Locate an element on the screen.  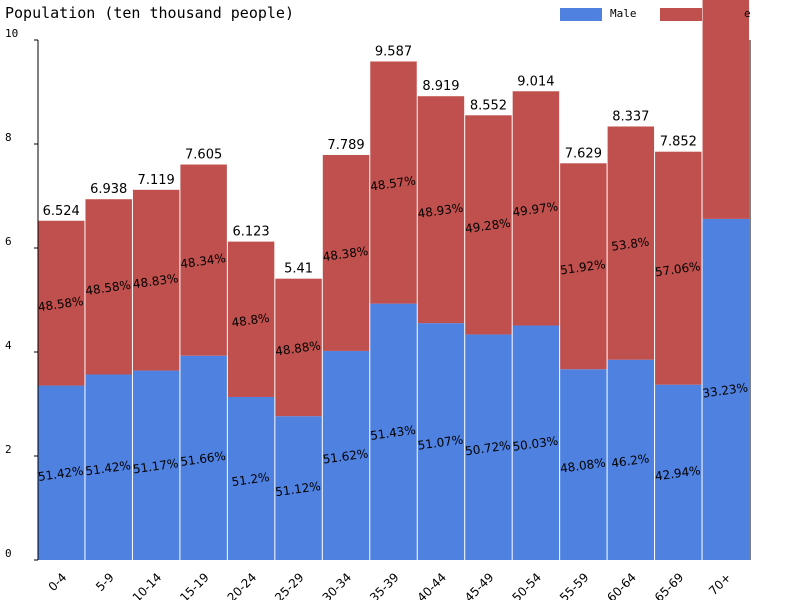
x-tick-label: 0-4 is located at coordinates (58, 582).